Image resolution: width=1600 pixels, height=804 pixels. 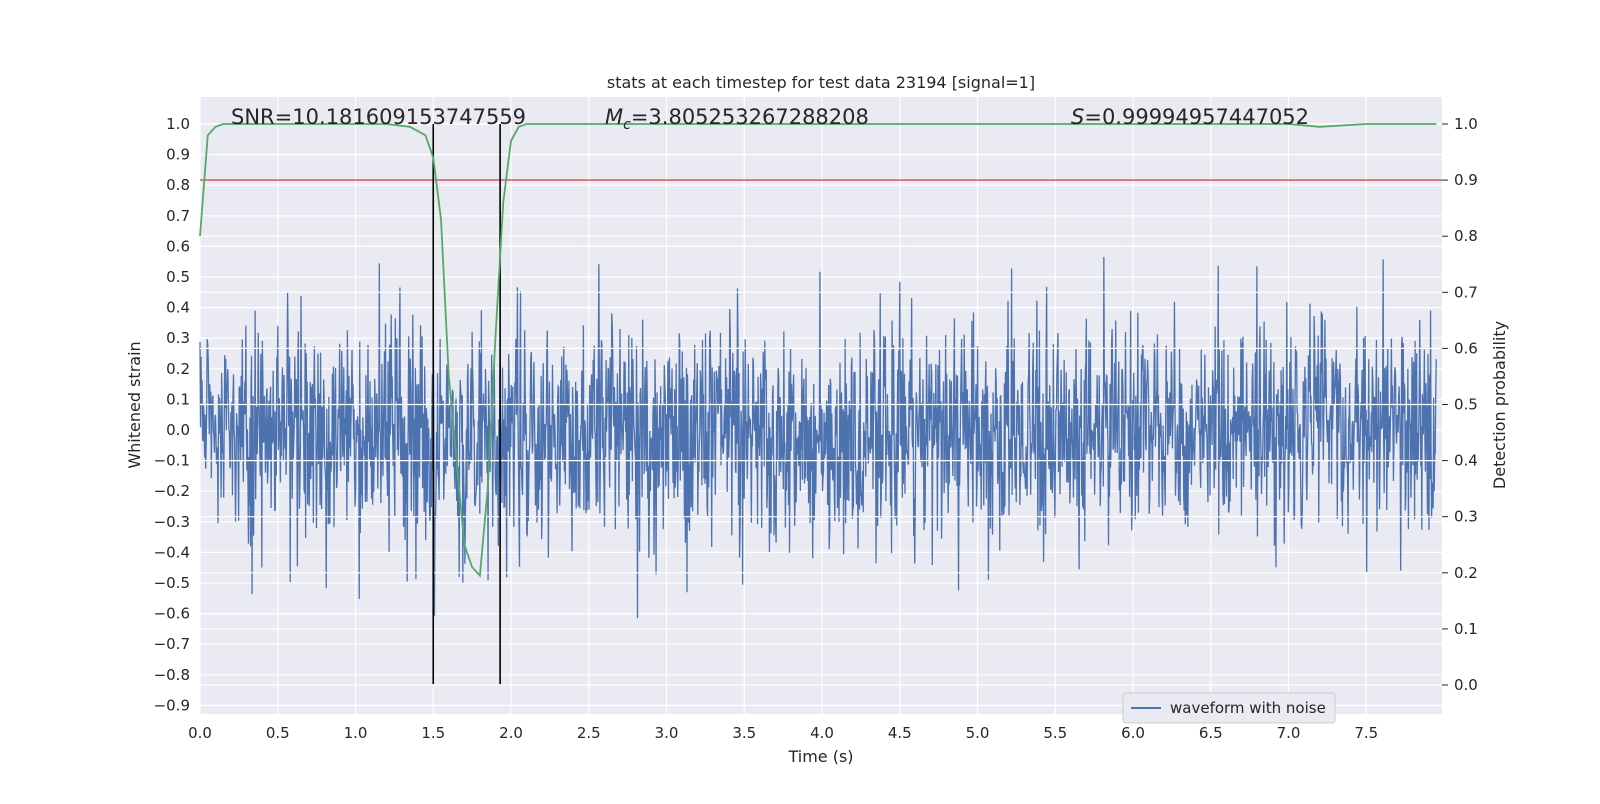 What do you see at coordinates (1466, 236) in the screenshot?
I see `y2-tick-label: 0.8` at bounding box center [1466, 236].